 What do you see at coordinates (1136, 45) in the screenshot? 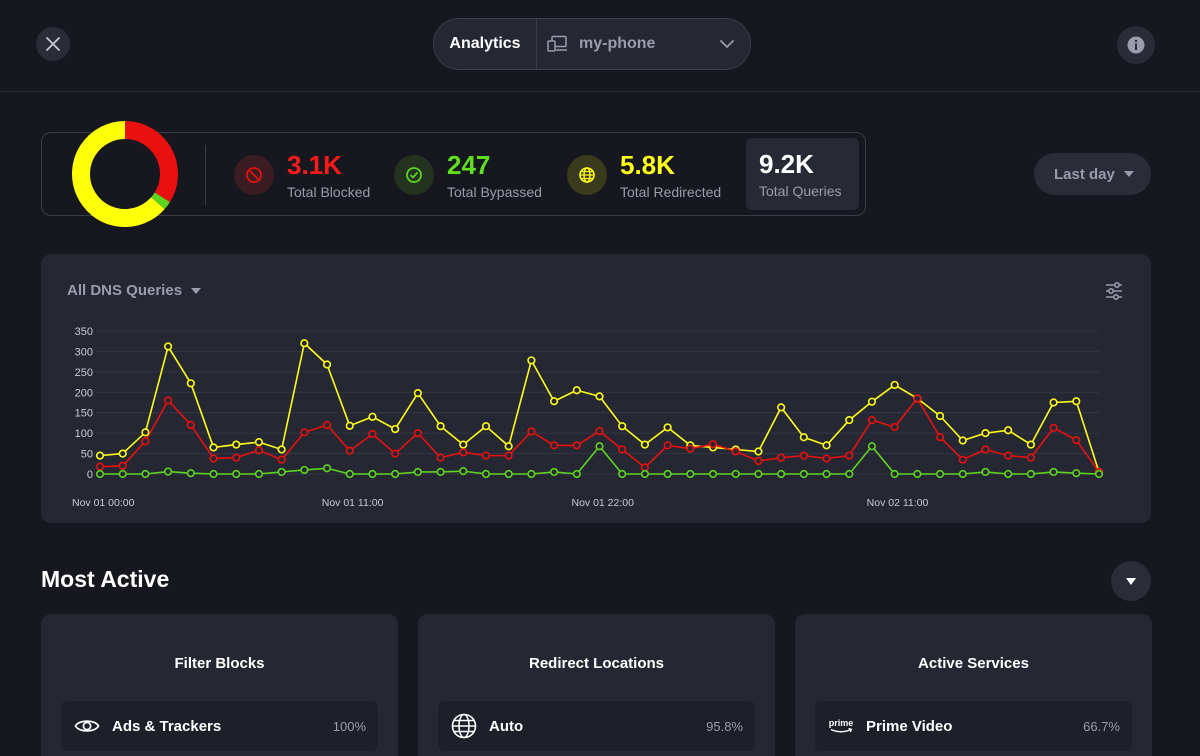
I see `info-button` at bounding box center [1136, 45].